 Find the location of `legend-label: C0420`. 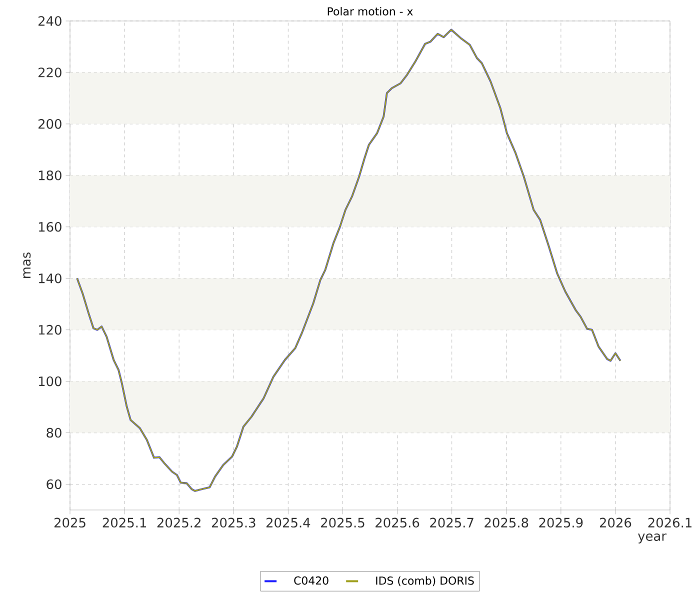

legend-label: C0420 is located at coordinates (311, 580).